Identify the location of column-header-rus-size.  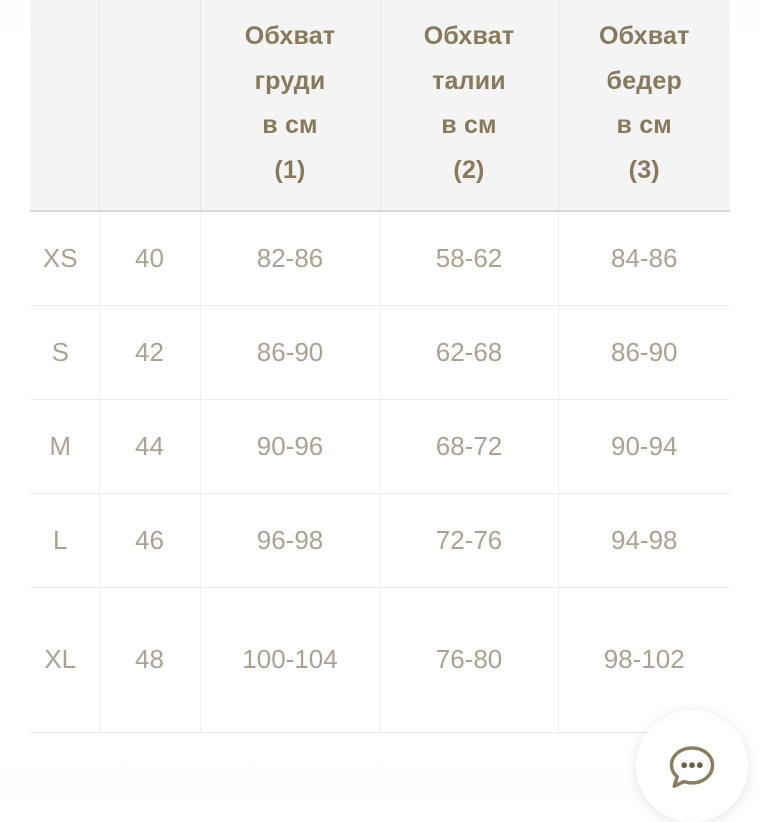
(150, 106).